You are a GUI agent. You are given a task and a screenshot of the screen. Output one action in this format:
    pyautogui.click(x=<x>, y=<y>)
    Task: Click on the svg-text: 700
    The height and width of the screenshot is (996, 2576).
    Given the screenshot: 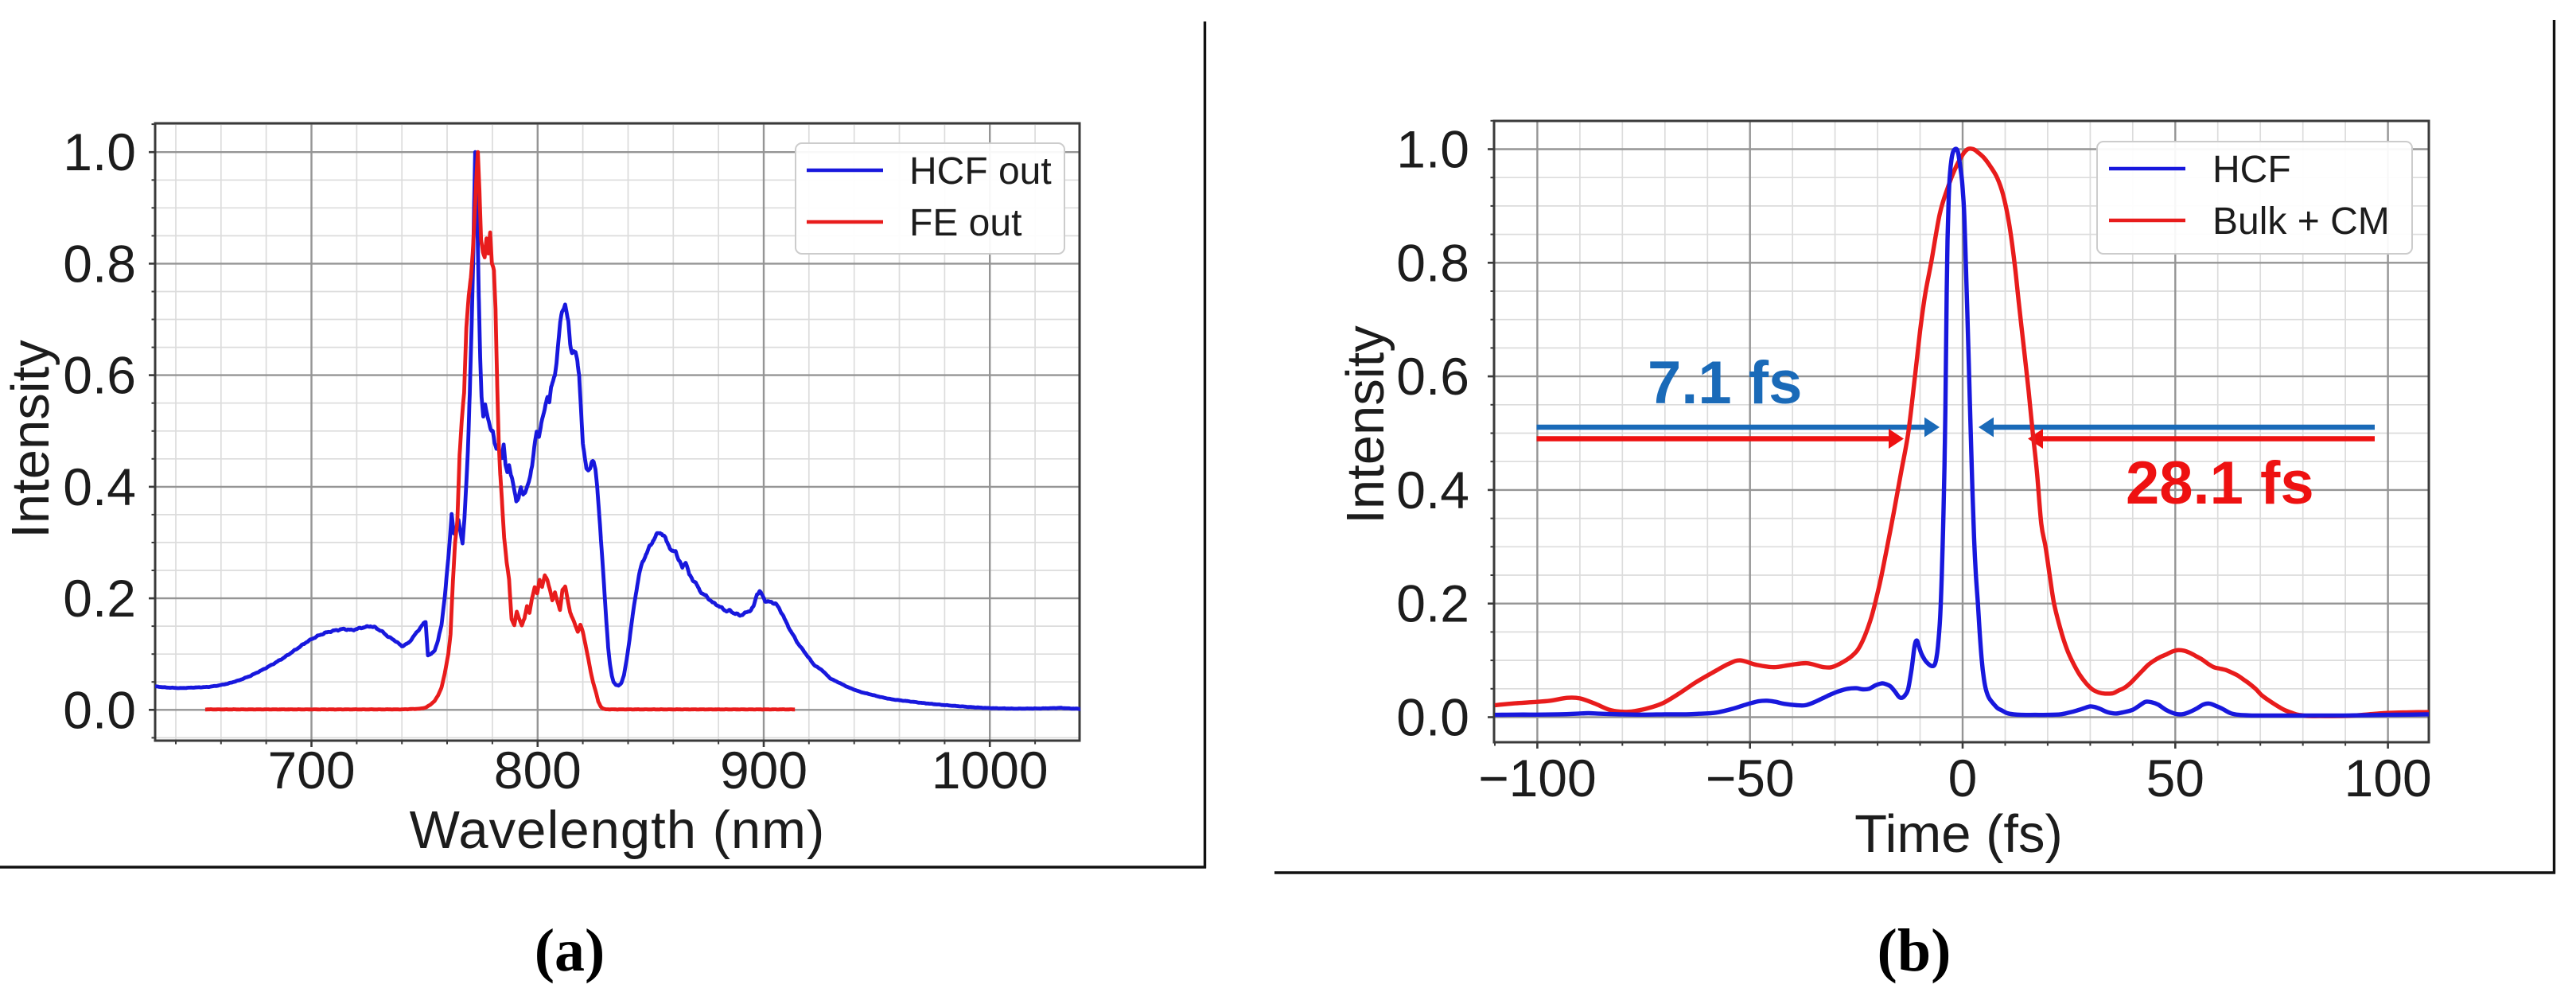 What is the action you would take?
    pyautogui.click(x=311, y=770)
    